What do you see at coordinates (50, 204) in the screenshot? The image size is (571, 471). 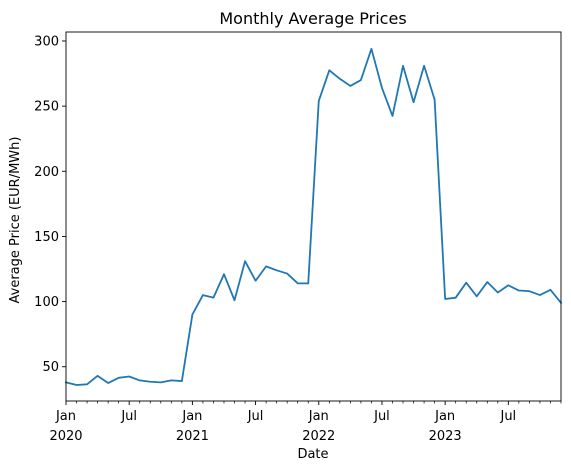 I see `y-axis: 50 100 150 200 250 300` at bounding box center [50, 204].